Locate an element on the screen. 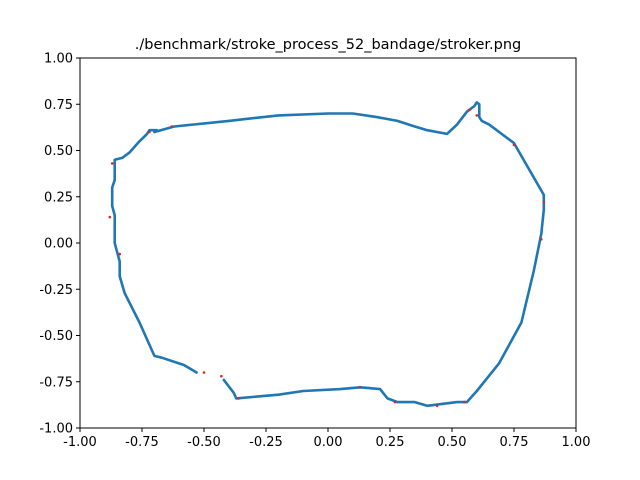 The width and height of the screenshot is (640, 480). x-tick-label: 1.00 is located at coordinates (576, 442).